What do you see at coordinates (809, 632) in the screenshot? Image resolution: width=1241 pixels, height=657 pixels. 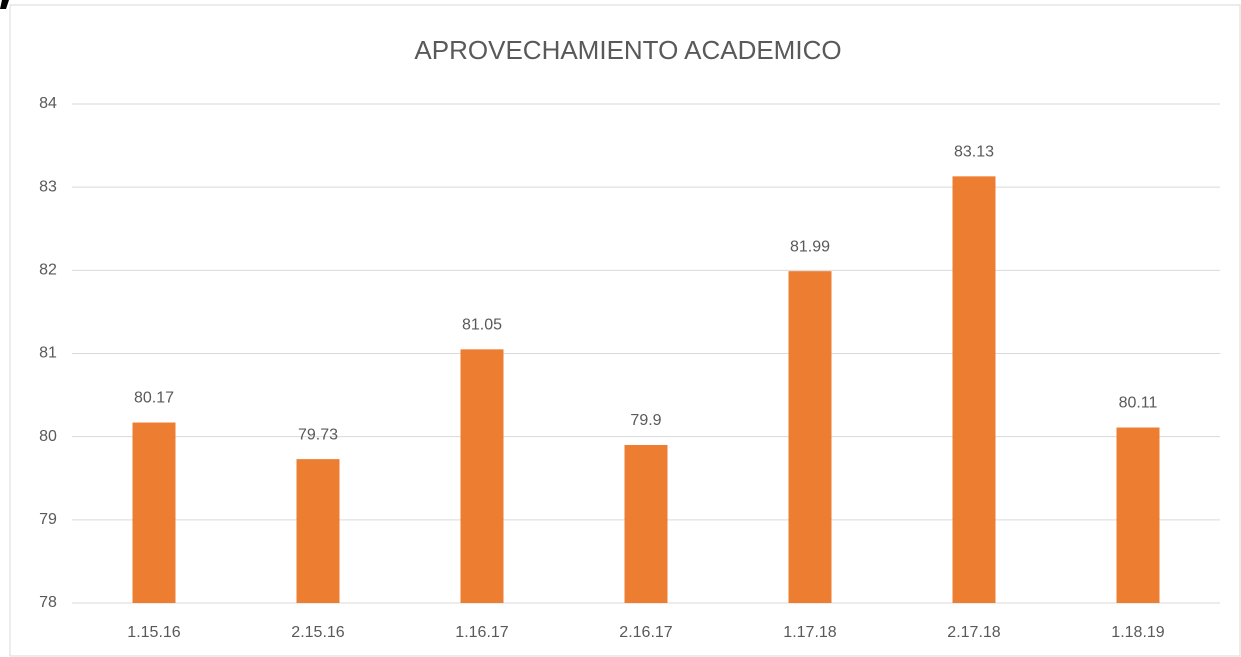 I see `x-tick-label: 1.17.18` at bounding box center [809, 632].